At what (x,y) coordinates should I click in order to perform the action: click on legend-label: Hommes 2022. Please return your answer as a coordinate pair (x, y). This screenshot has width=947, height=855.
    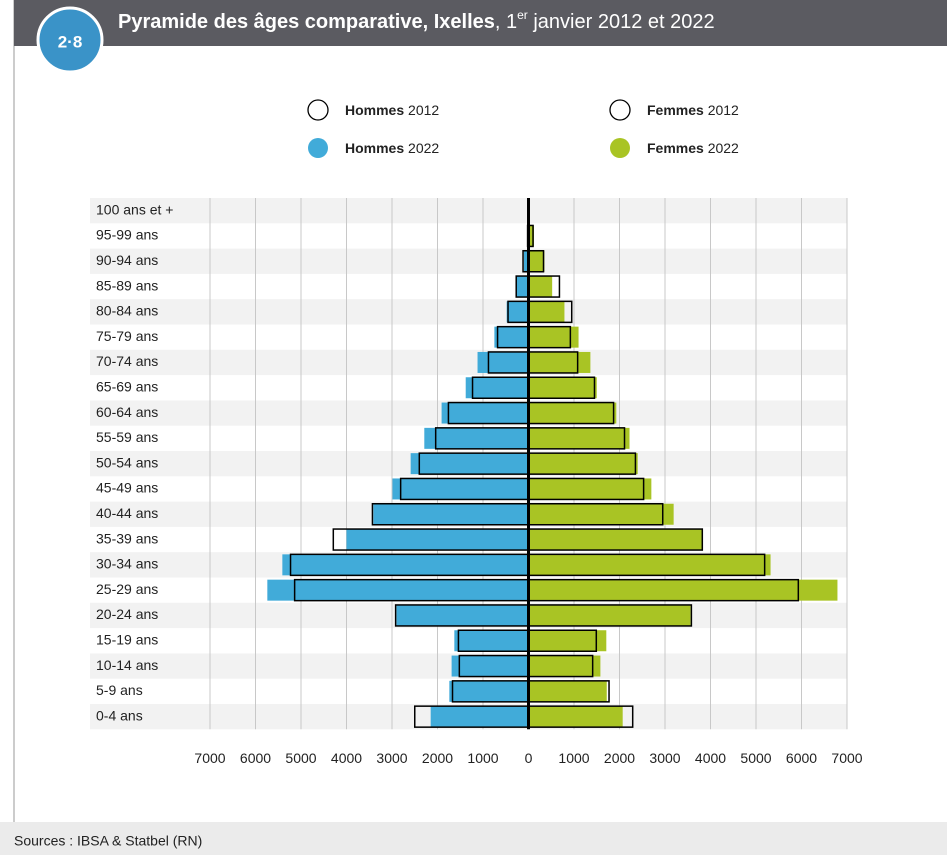
    Looking at the image, I should click on (392, 148).